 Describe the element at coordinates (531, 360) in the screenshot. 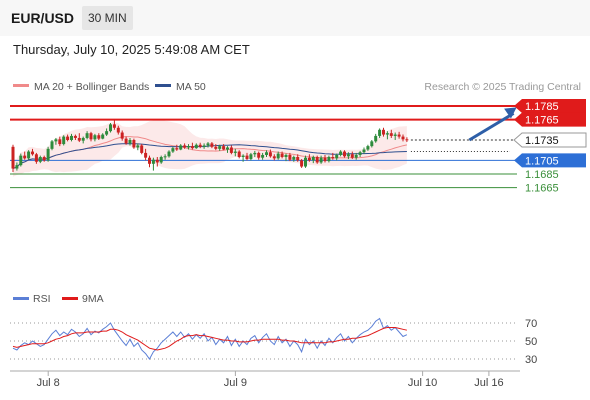

I see `rsi-tick-label: 30` at that location.